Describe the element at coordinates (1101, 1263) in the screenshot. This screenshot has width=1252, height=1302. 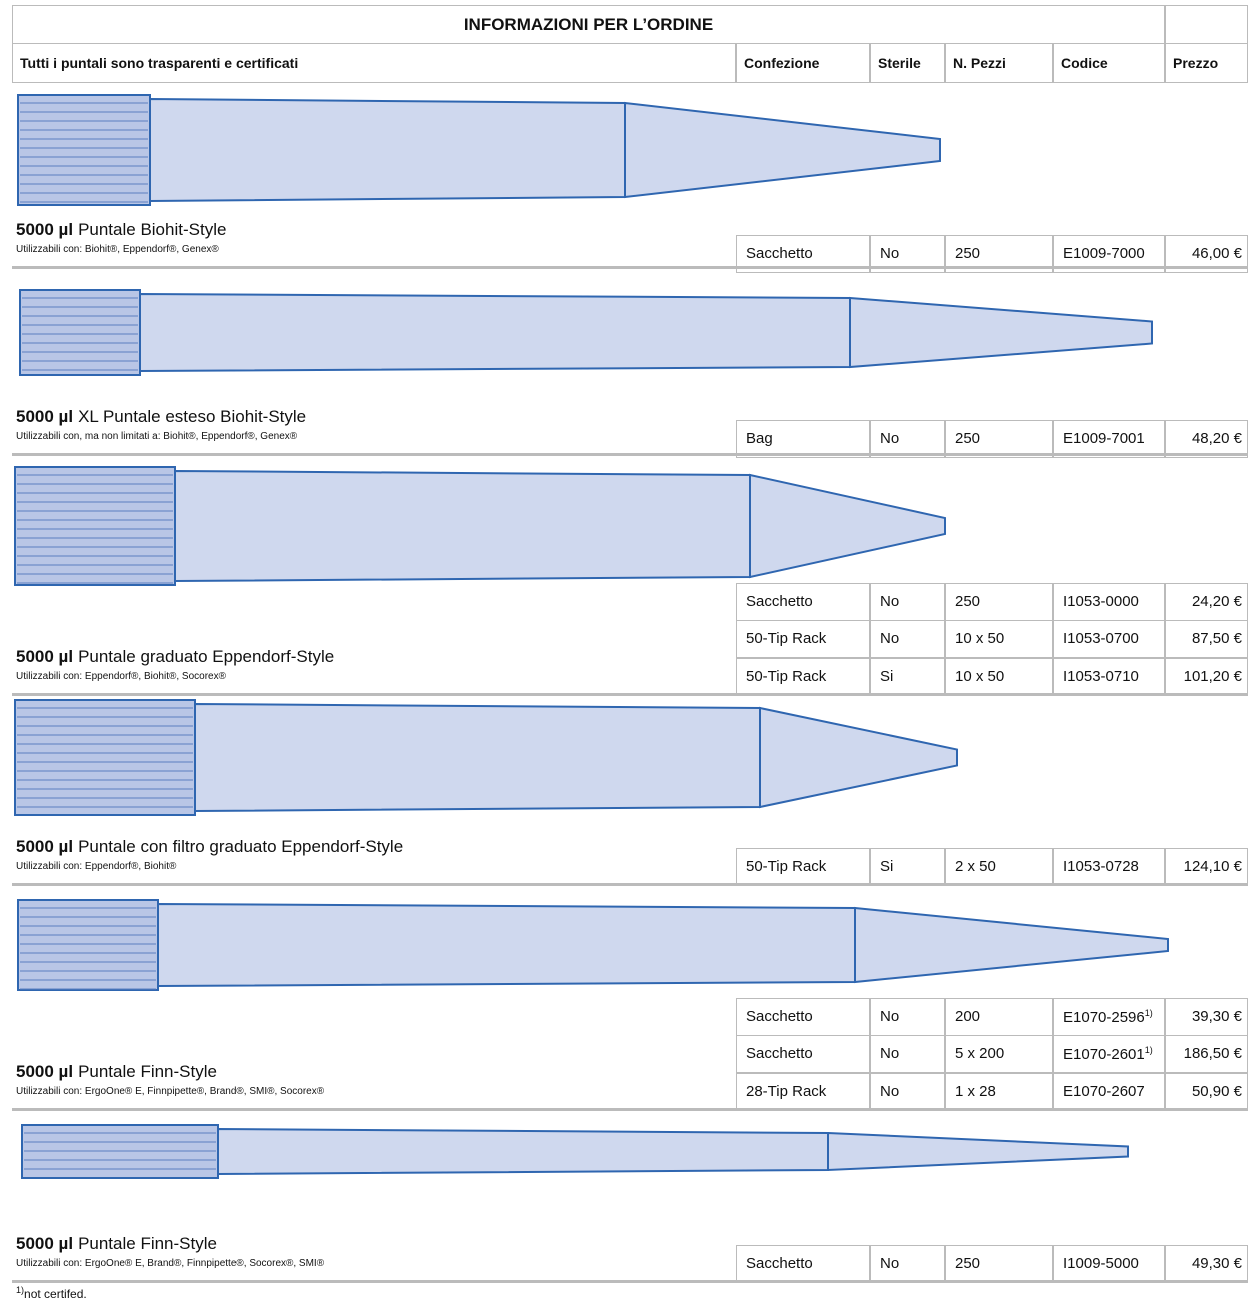
I see `code: I1009-5000` at that location.